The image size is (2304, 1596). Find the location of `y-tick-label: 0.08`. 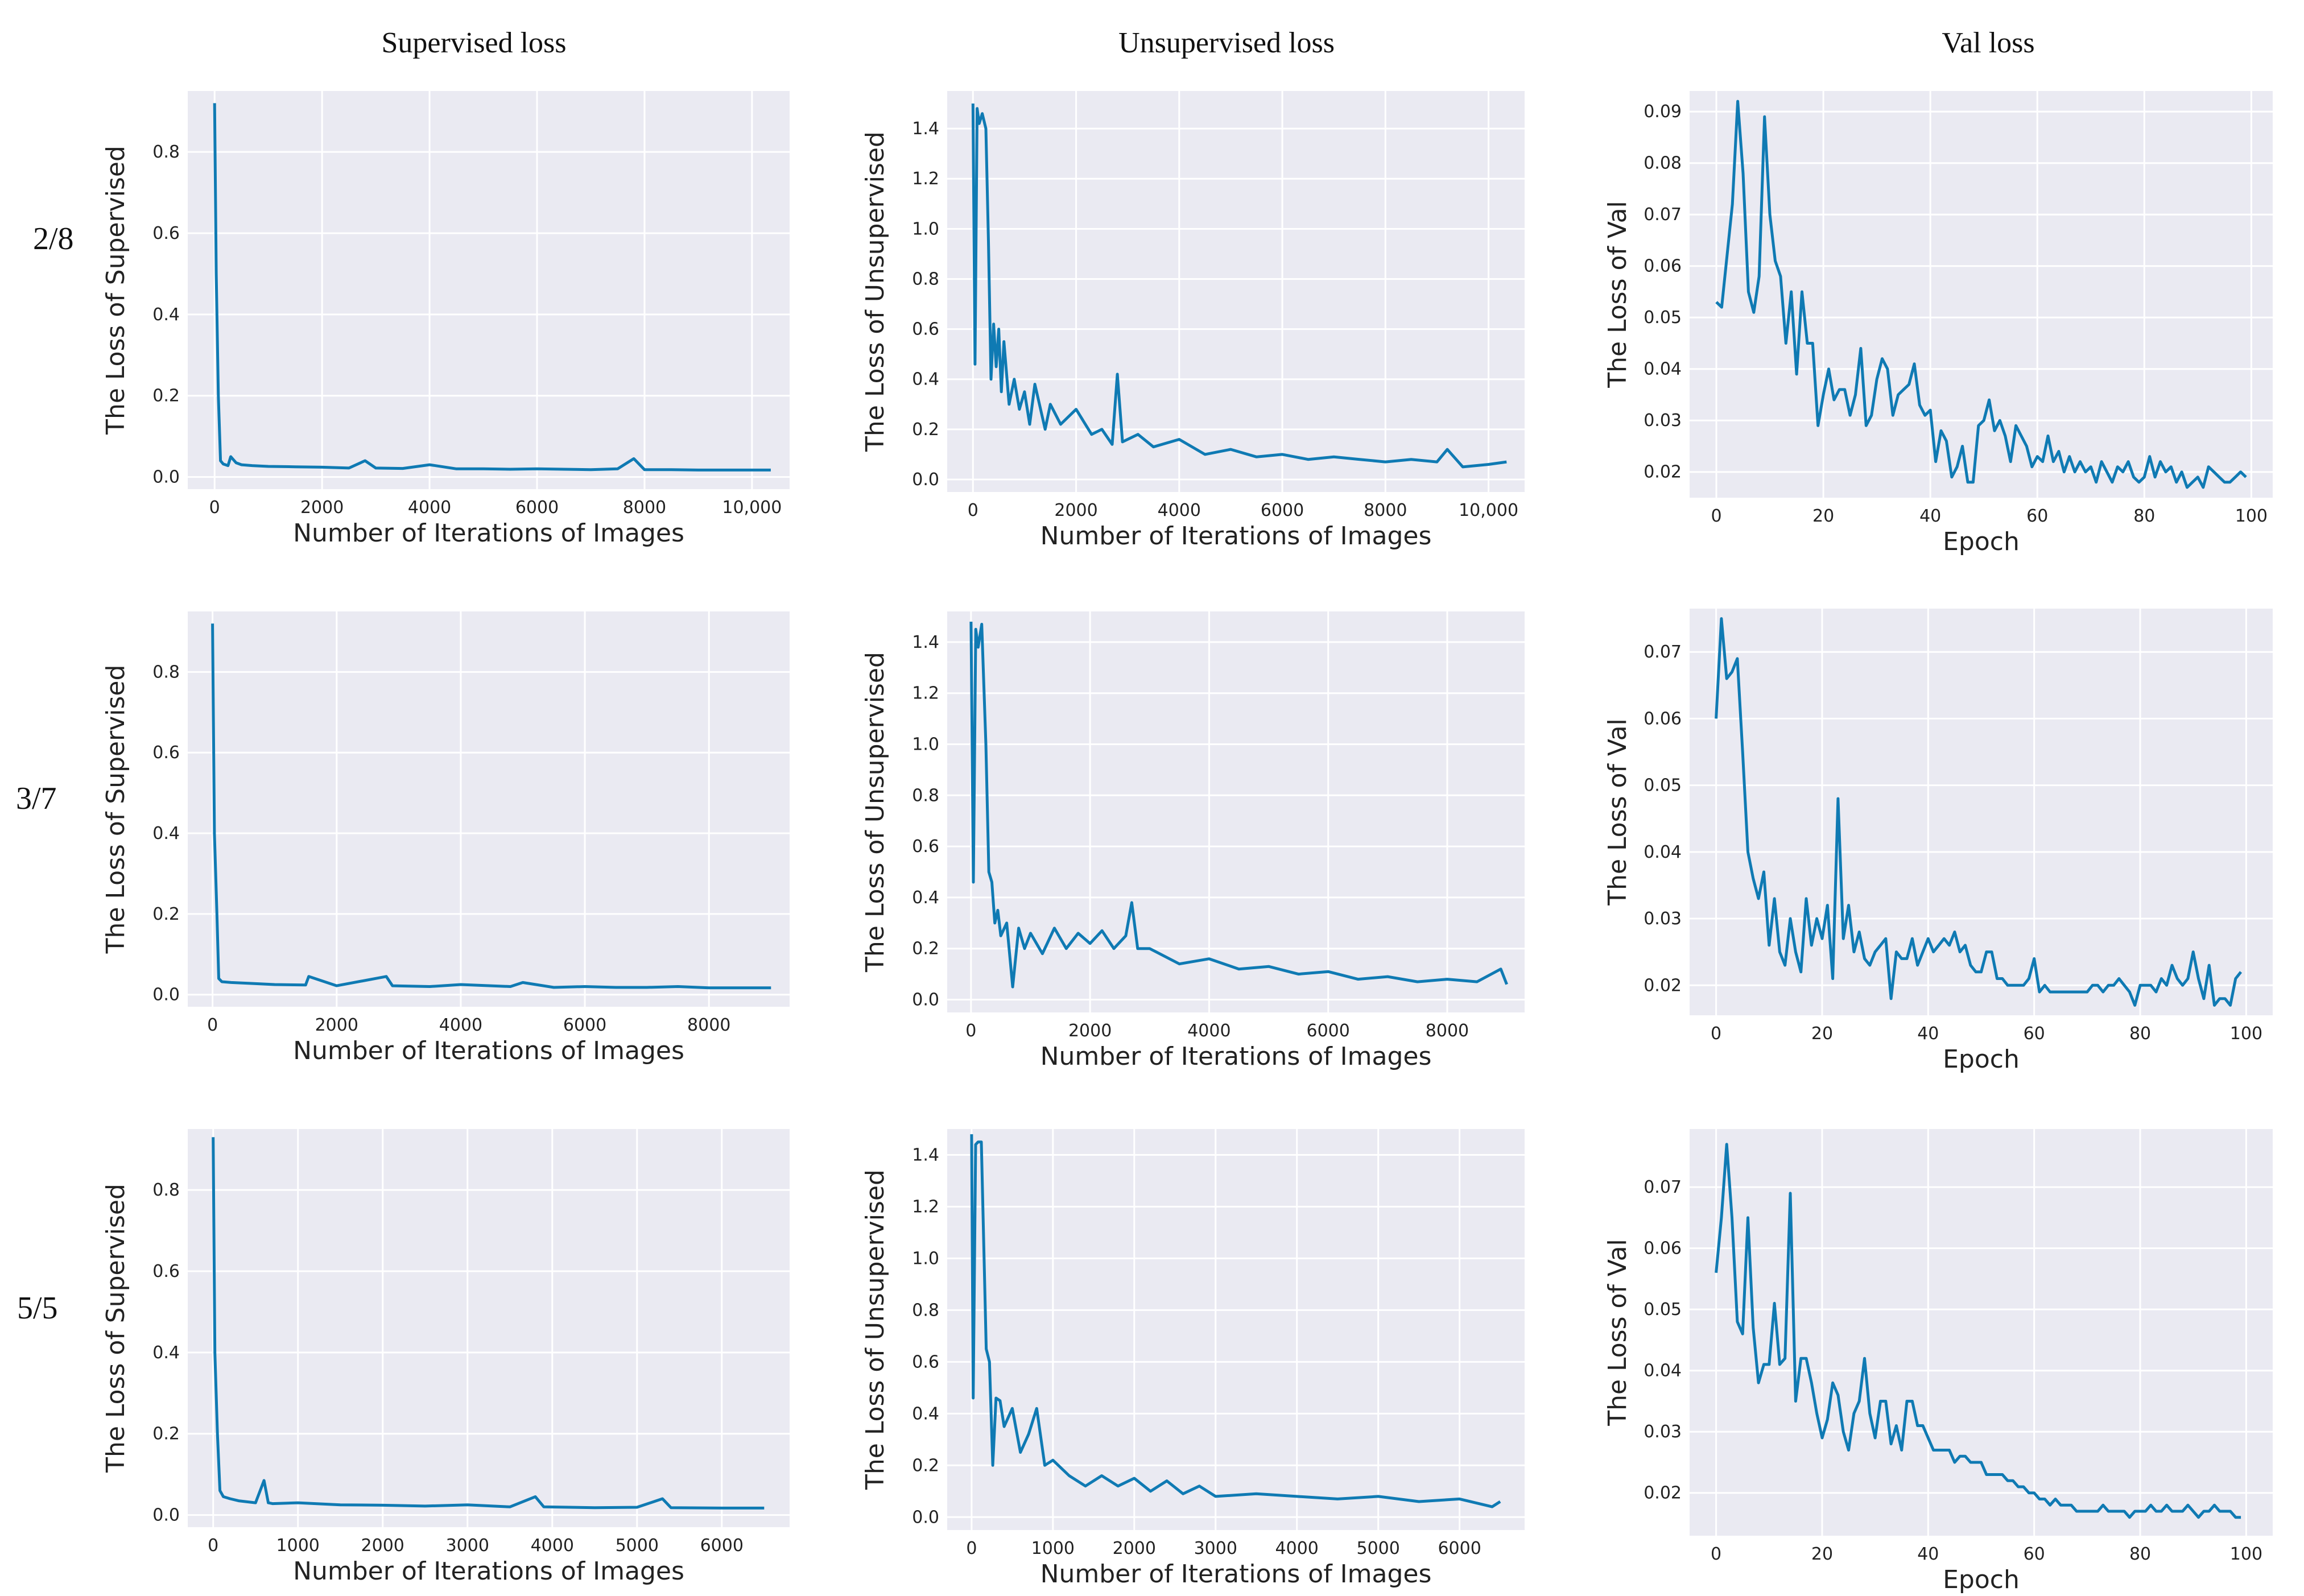

y-tick-label: 0.08 is located at coordinates (1663, 163).